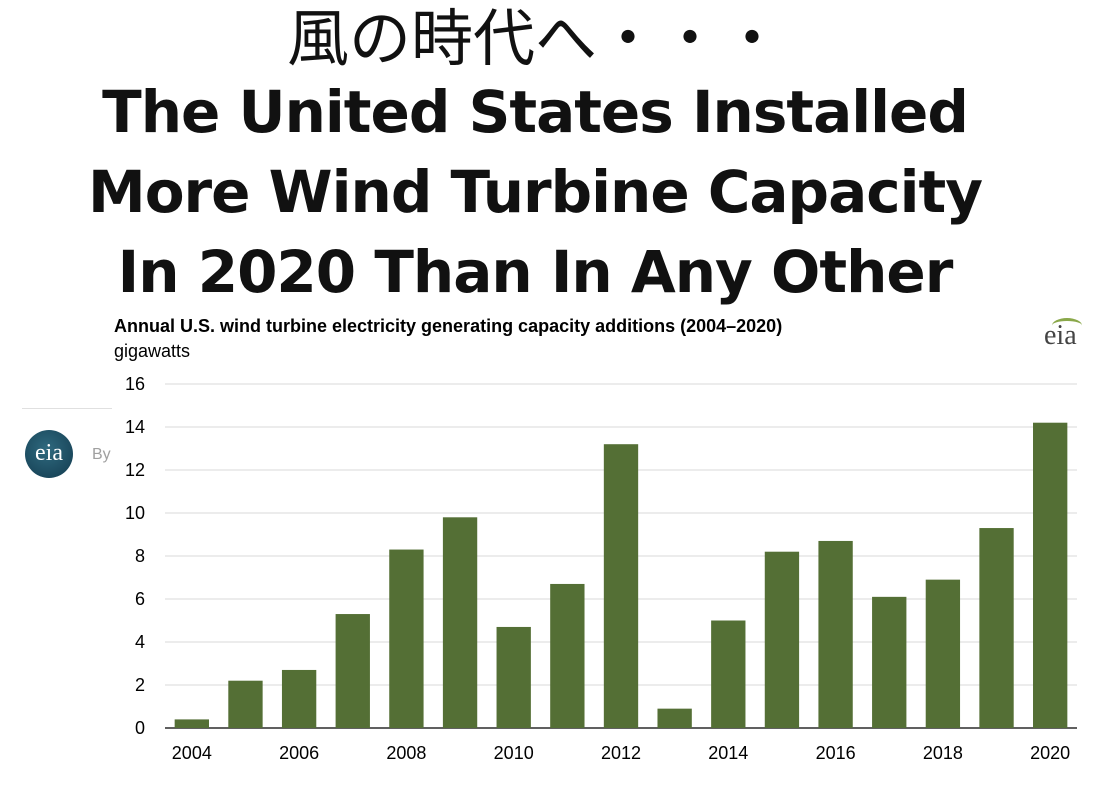 The image size is (1109, 787). I want to click on bar-2010, so click(513, 677).